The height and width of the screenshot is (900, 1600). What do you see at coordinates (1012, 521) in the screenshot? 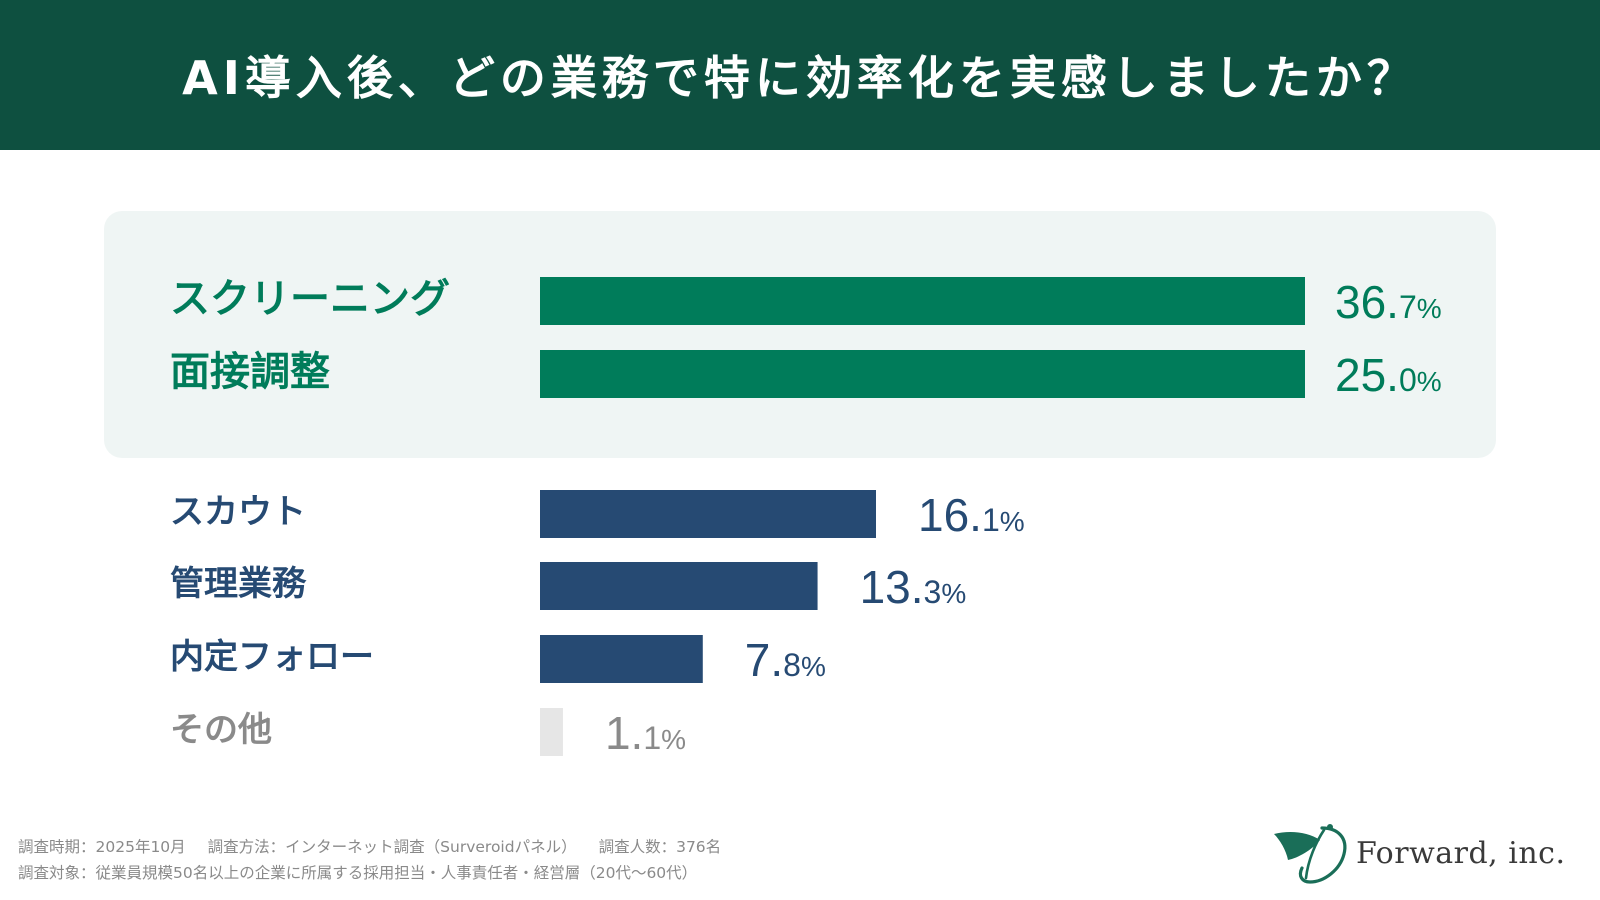
I see `value-unit-3: %` at bounding box center [1012, 521].